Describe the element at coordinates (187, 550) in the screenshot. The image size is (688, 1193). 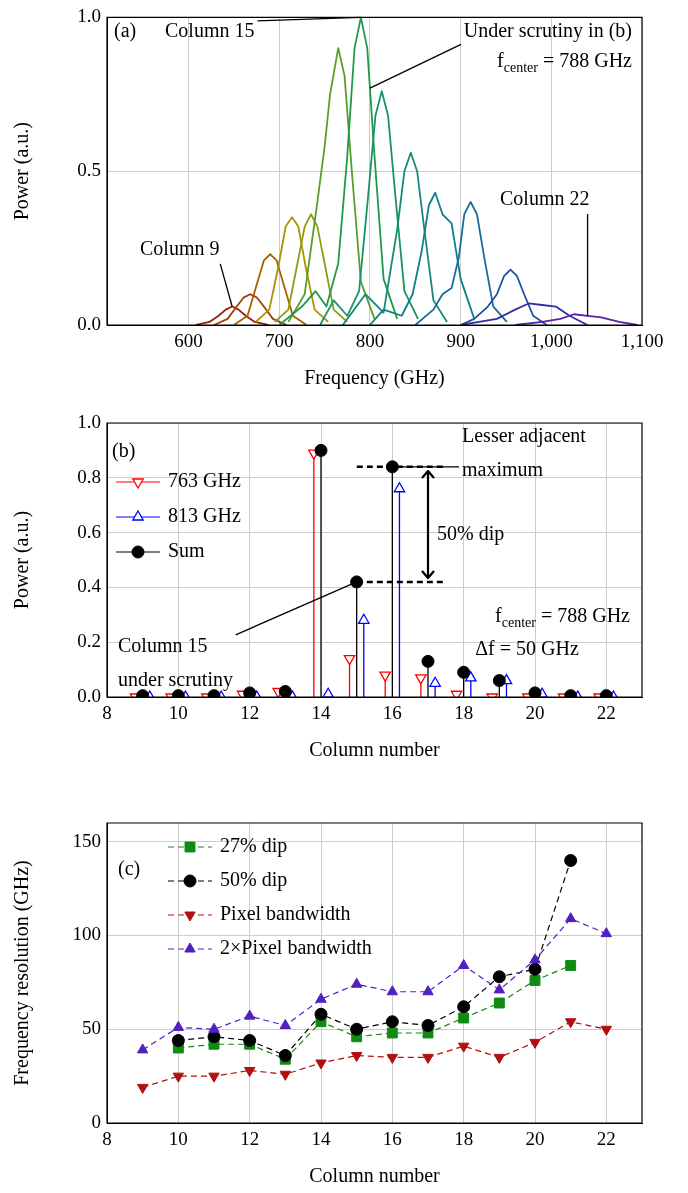
I see `legend-label: Sum` at that location.